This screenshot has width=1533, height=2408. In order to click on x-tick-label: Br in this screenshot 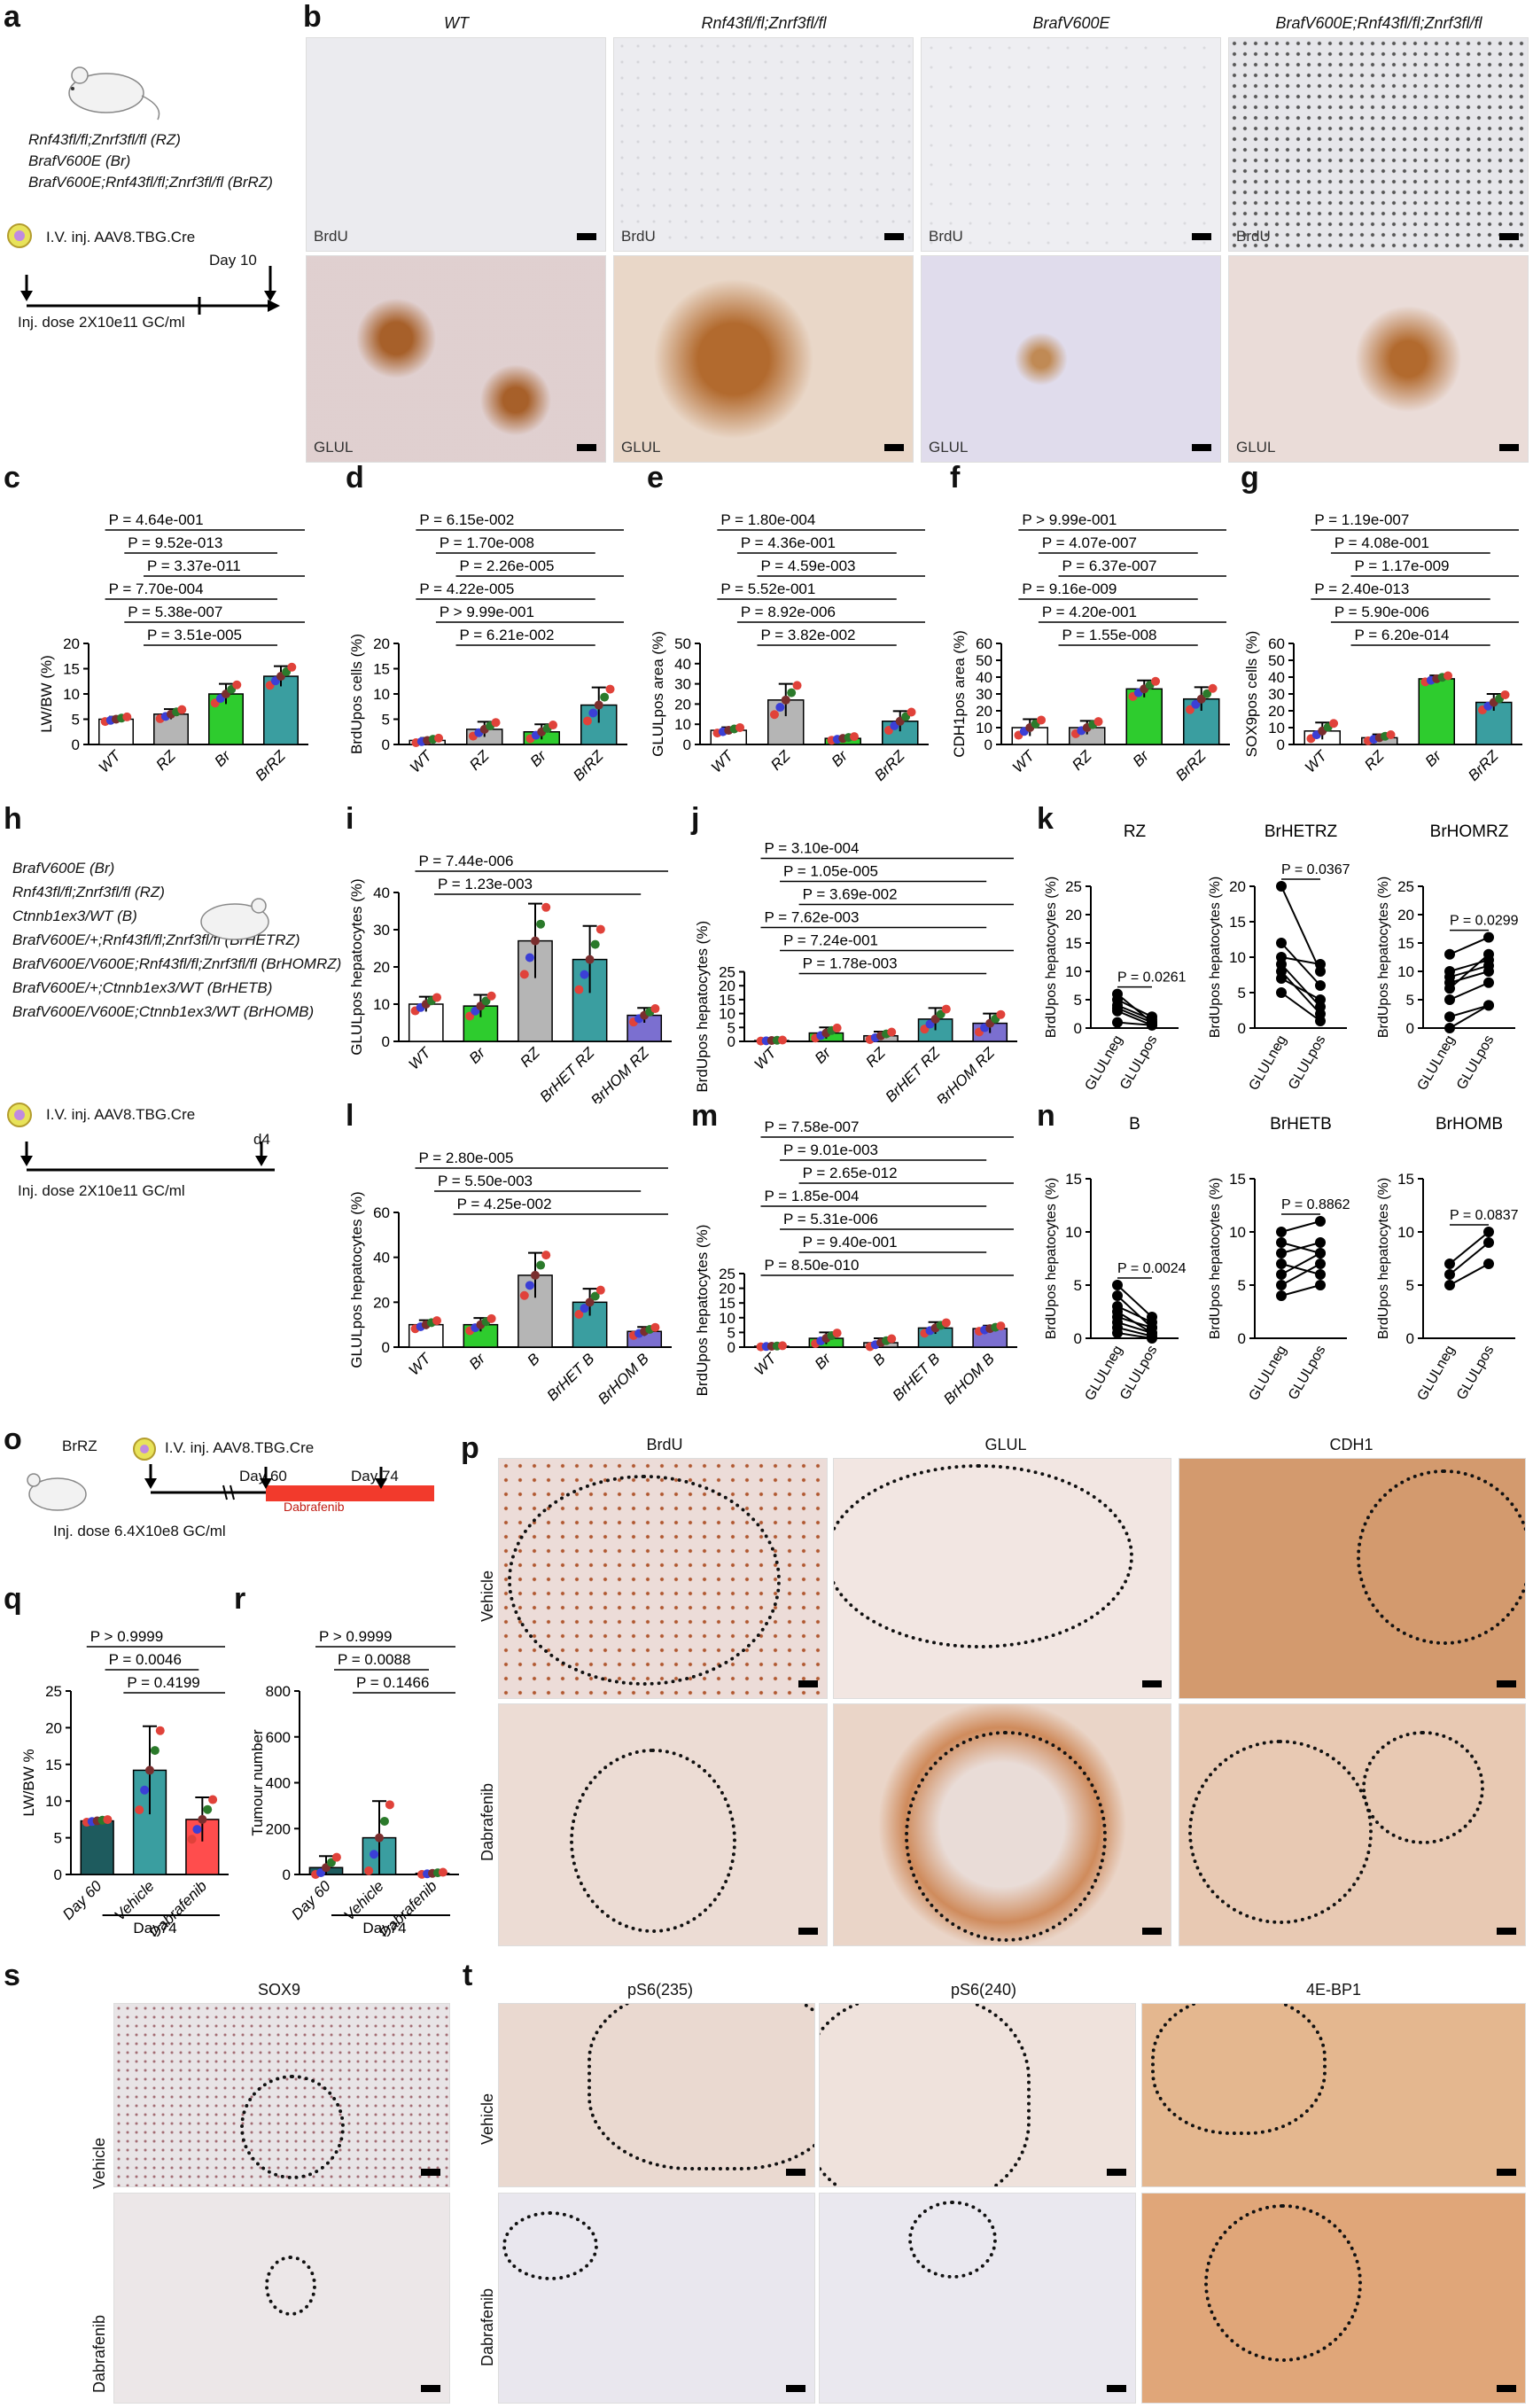, I will do `click(824, 1360)`.